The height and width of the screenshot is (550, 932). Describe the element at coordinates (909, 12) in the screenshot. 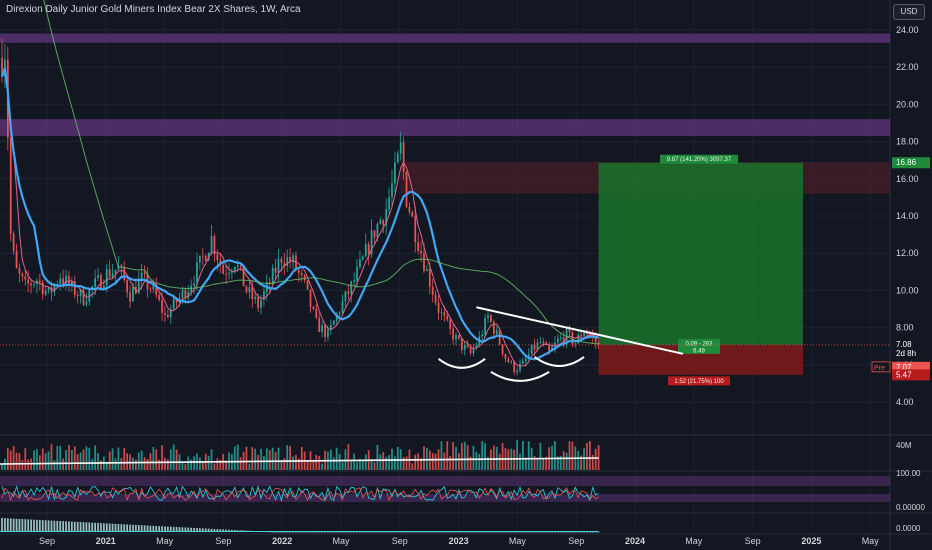

I see `currency-button: USD` at that location.